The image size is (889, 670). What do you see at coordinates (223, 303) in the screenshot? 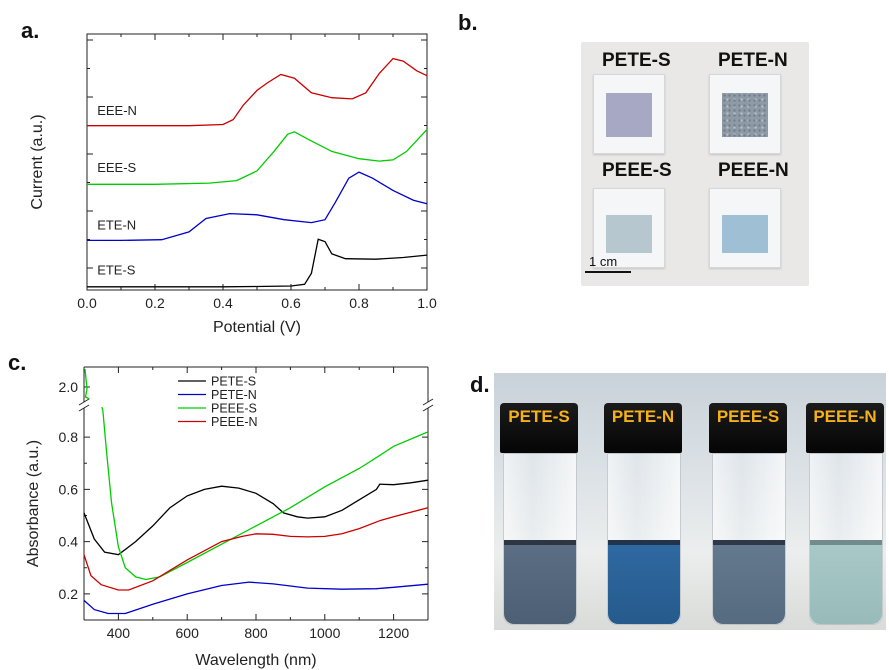
I see `chart-a-xtick-label-2: 0.4` at bounding box center [223, 303].